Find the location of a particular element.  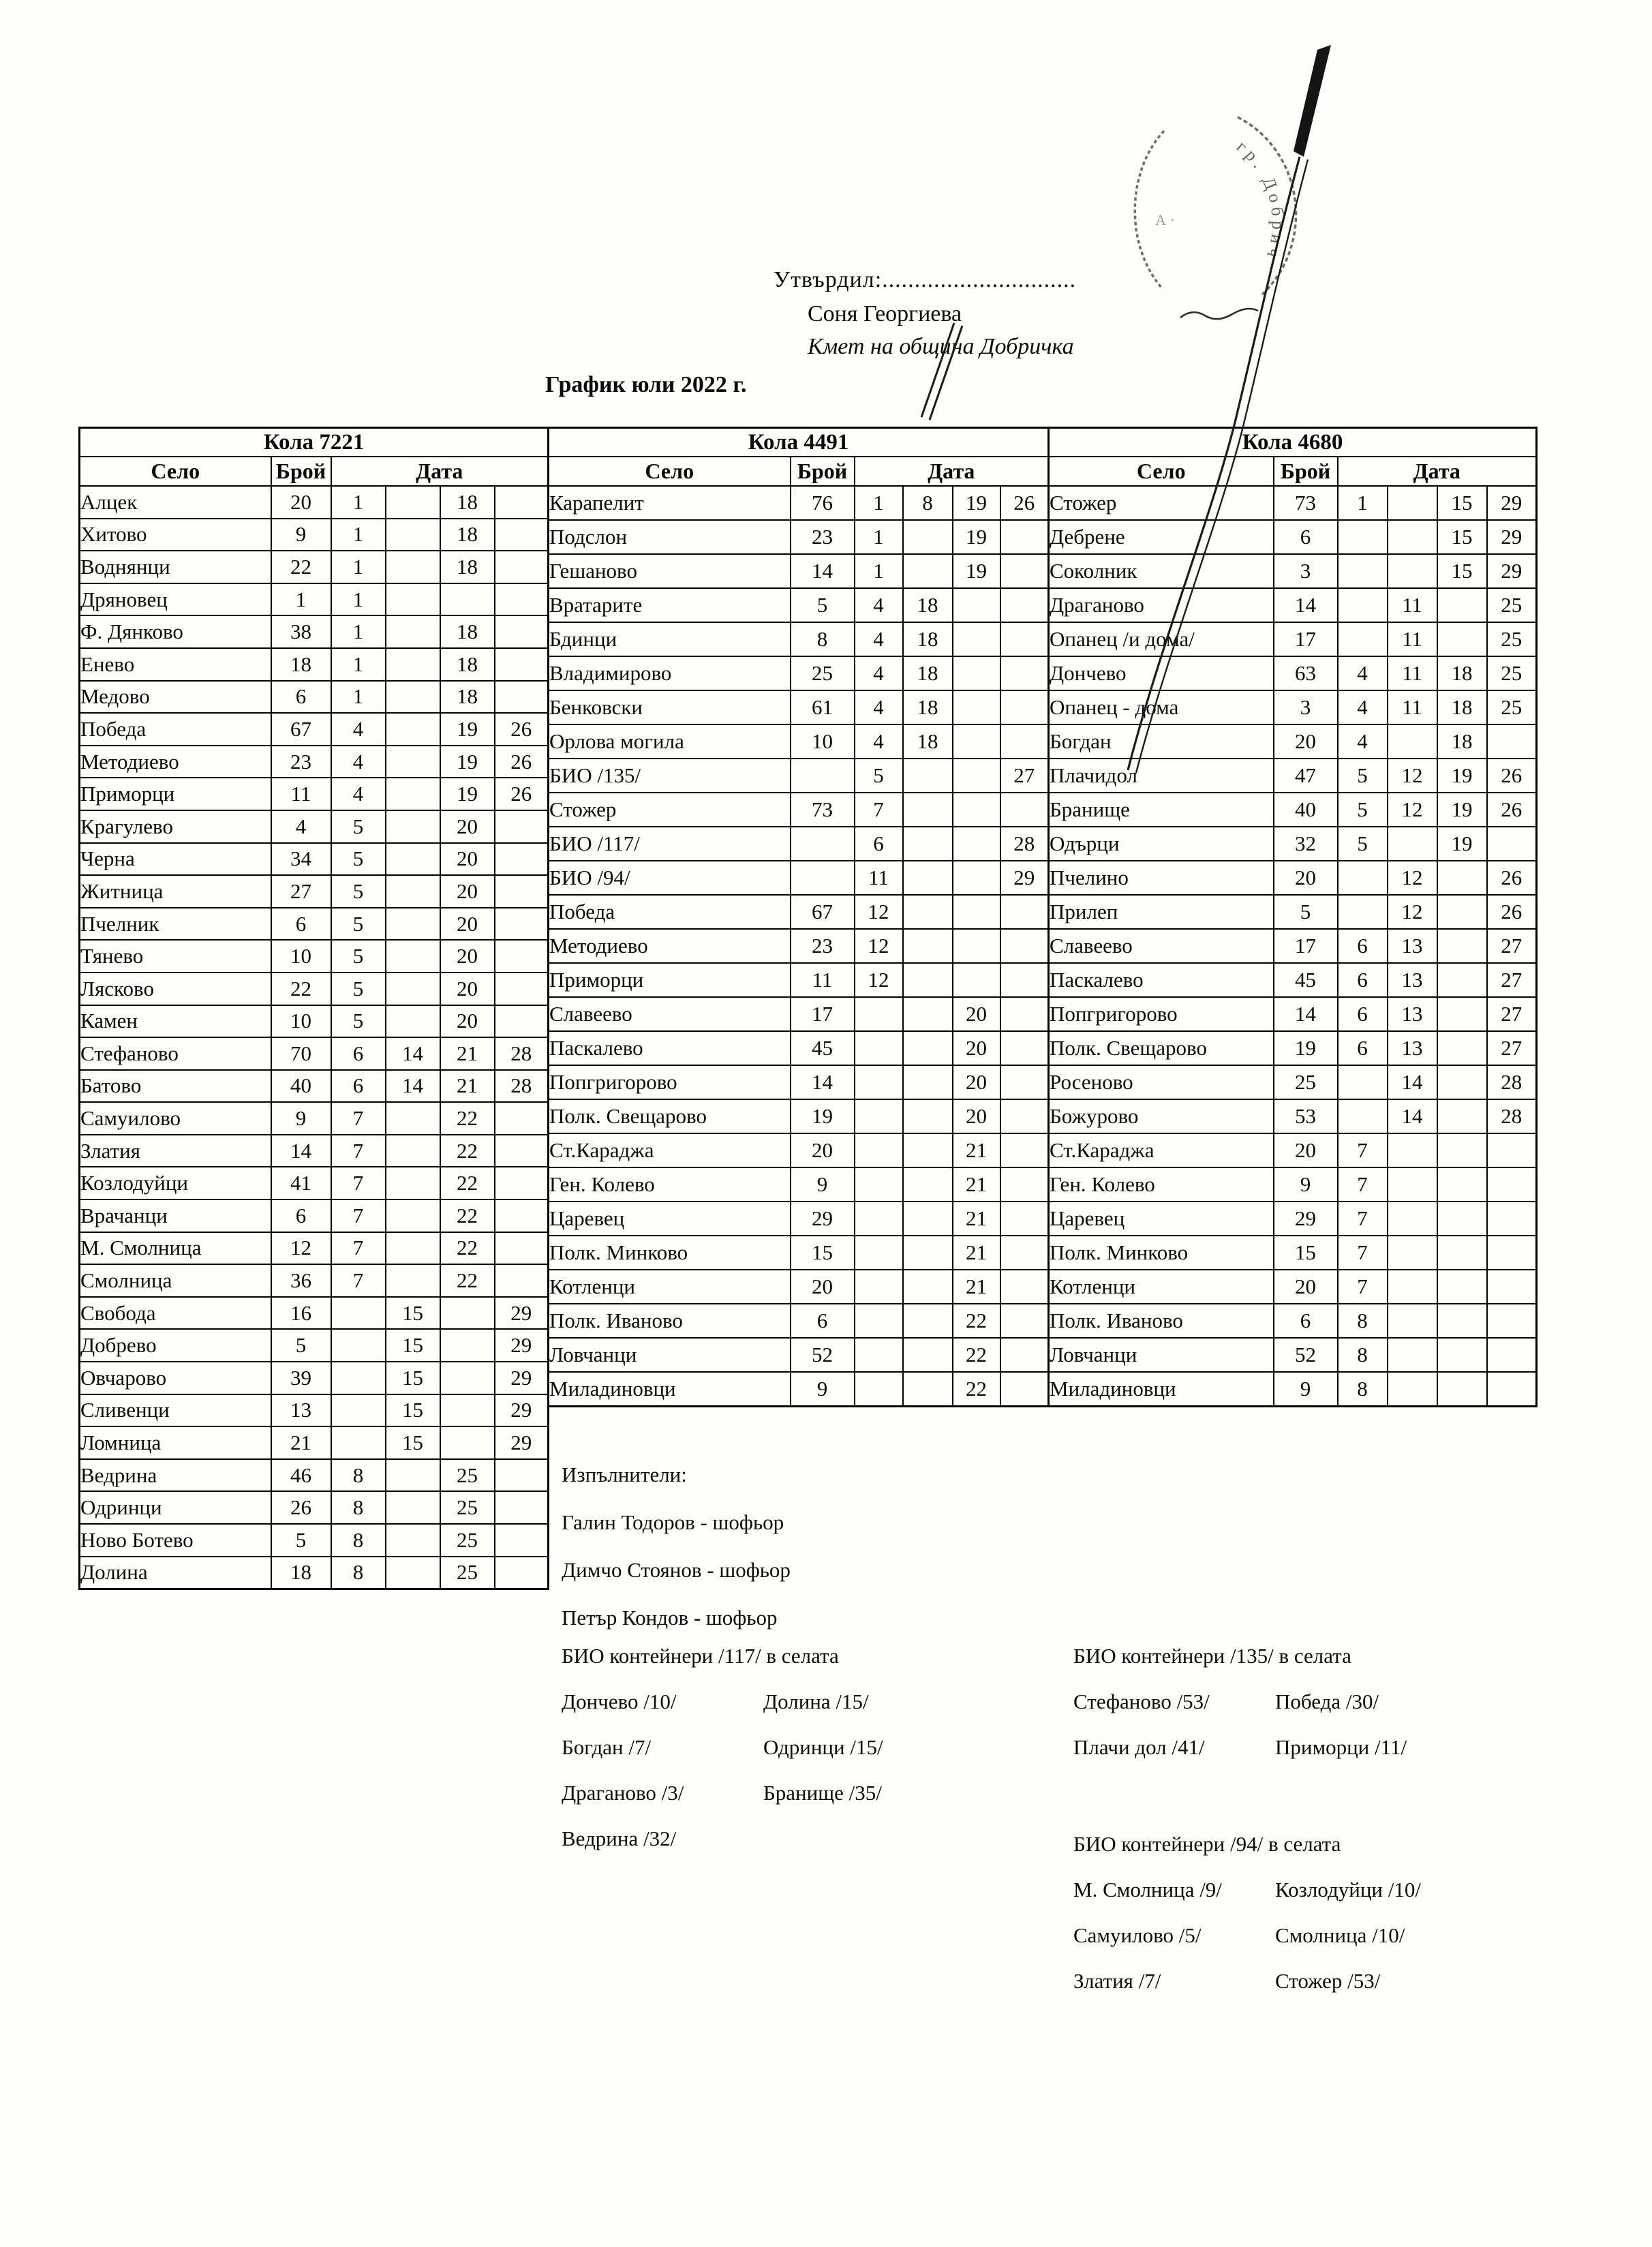

col-header-village: Село is located at coordinates (175, 471).